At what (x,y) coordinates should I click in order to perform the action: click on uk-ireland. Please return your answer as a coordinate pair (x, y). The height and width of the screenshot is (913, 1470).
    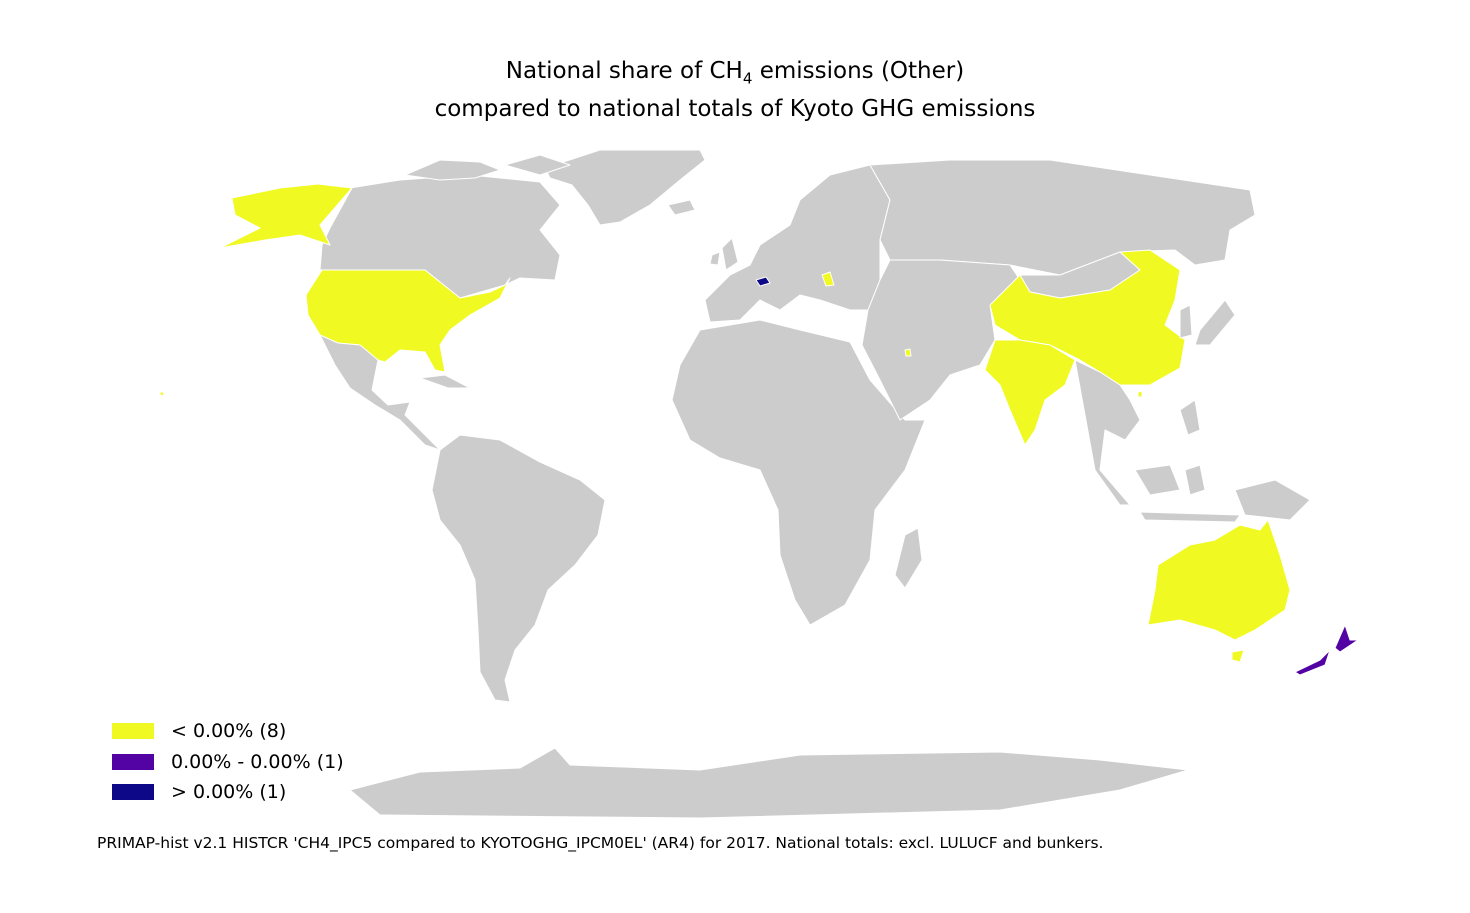
    Looking at the image, I should click on (724, 254).